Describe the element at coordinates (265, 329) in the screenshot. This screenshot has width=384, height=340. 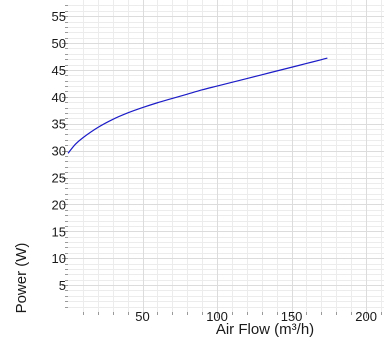
I see `x-axis-title: Air Flow (m³/h)` at that location.